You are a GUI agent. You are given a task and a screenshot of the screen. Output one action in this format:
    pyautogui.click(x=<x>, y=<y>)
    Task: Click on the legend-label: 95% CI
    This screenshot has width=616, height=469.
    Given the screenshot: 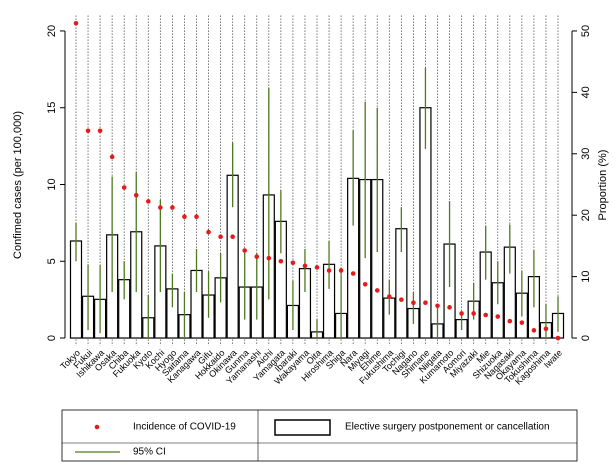 What is the action you would take?
    pyautogui.click(x=149, y=452)
    